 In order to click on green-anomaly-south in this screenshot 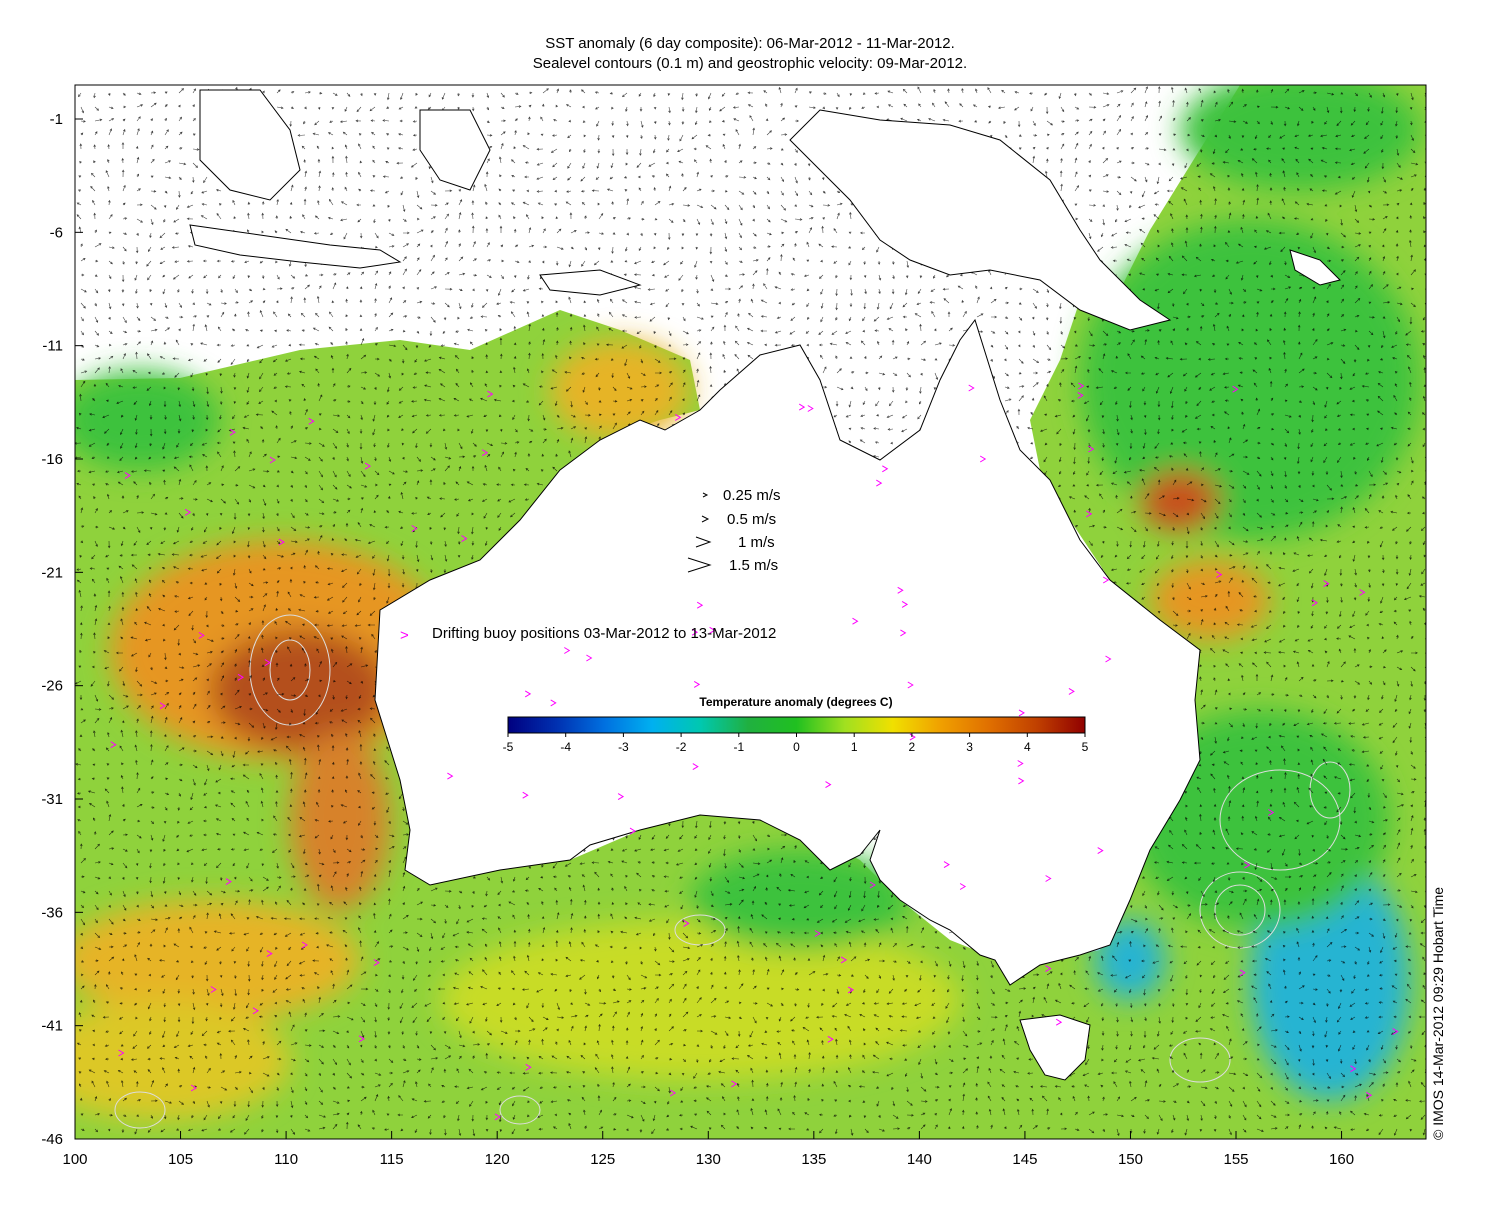, I will do `click(800, 900)`.